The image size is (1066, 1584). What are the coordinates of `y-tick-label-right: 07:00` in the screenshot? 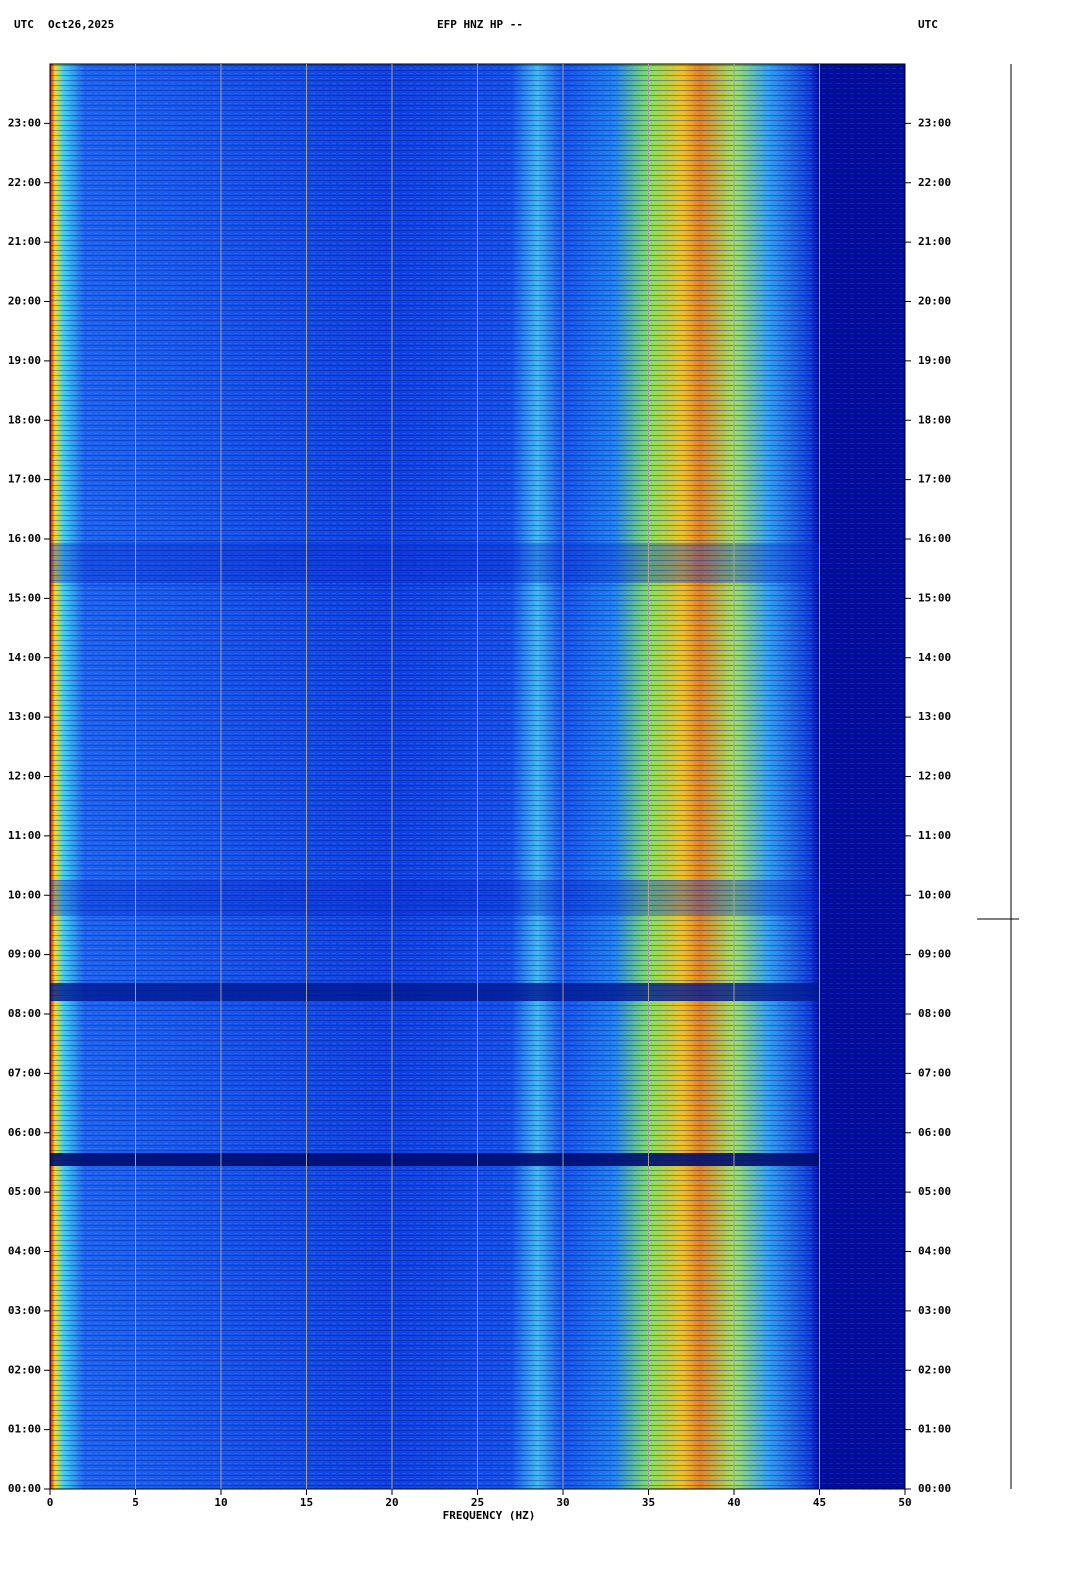 It's located at (934, 1072).